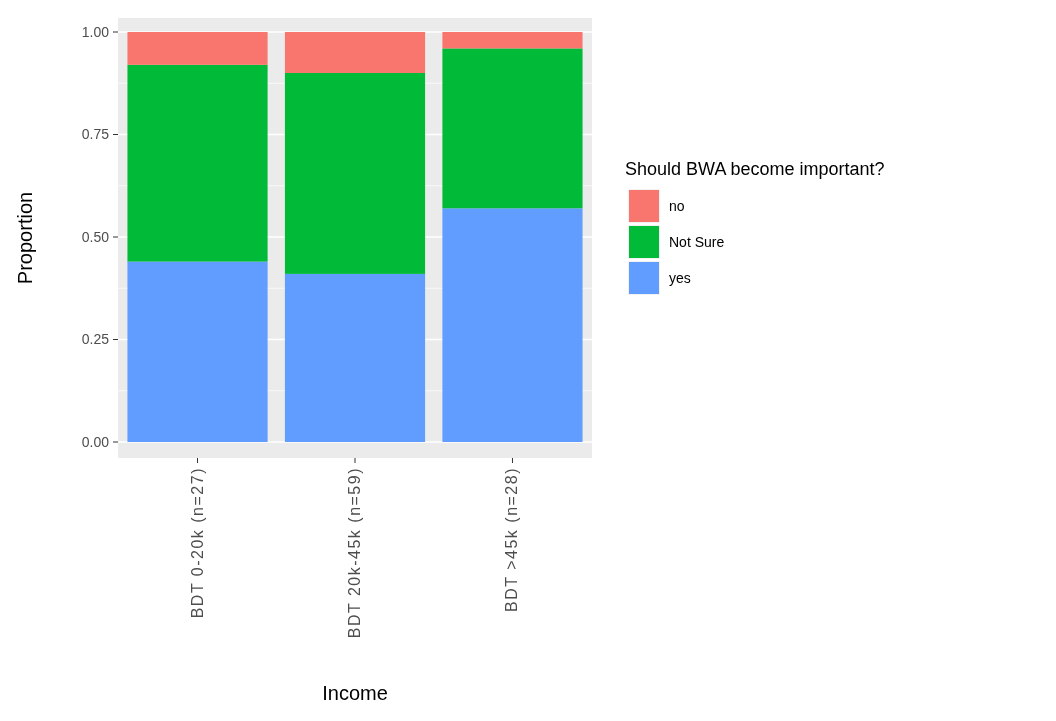 The width and height of the screenshot is (1056, 721). Describe the element at coordinates (512, 539) in the screenshot. I see `x-tick-label: BDT >45k (n=28)` at that location.